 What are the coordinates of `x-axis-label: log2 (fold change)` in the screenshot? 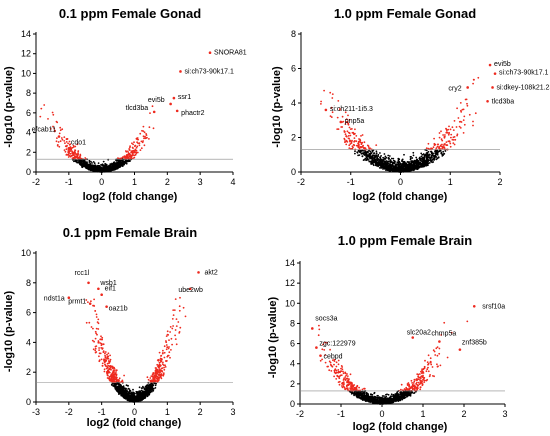 It's located at (134, 423).